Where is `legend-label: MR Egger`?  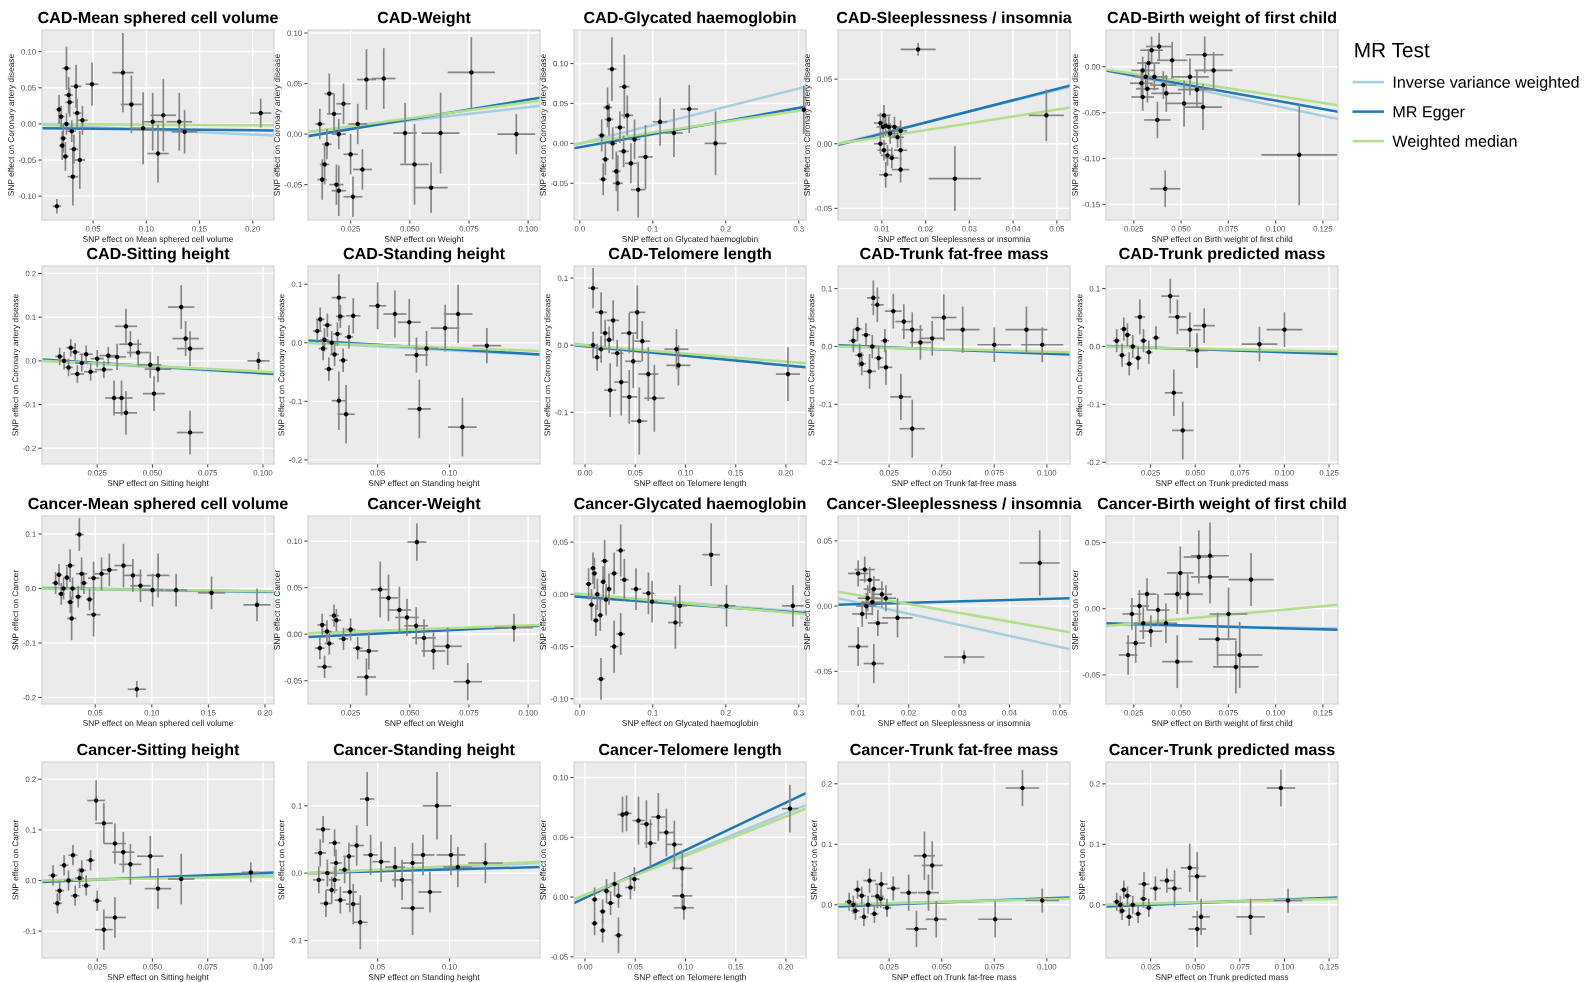 legend-label: MR Egger is located at coordinates (1429, 113).